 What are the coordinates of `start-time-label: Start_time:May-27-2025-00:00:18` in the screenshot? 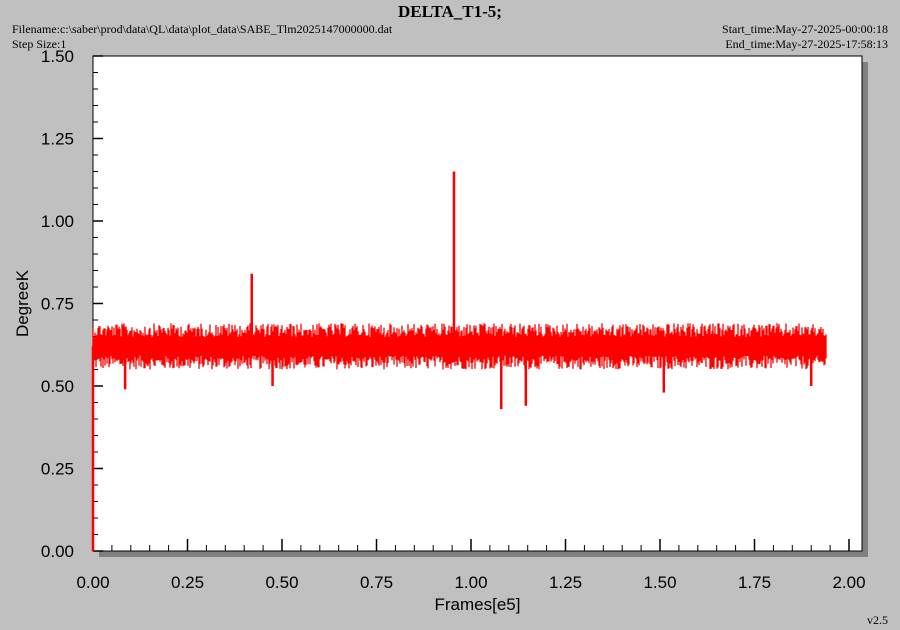 It's located at (805, 29).